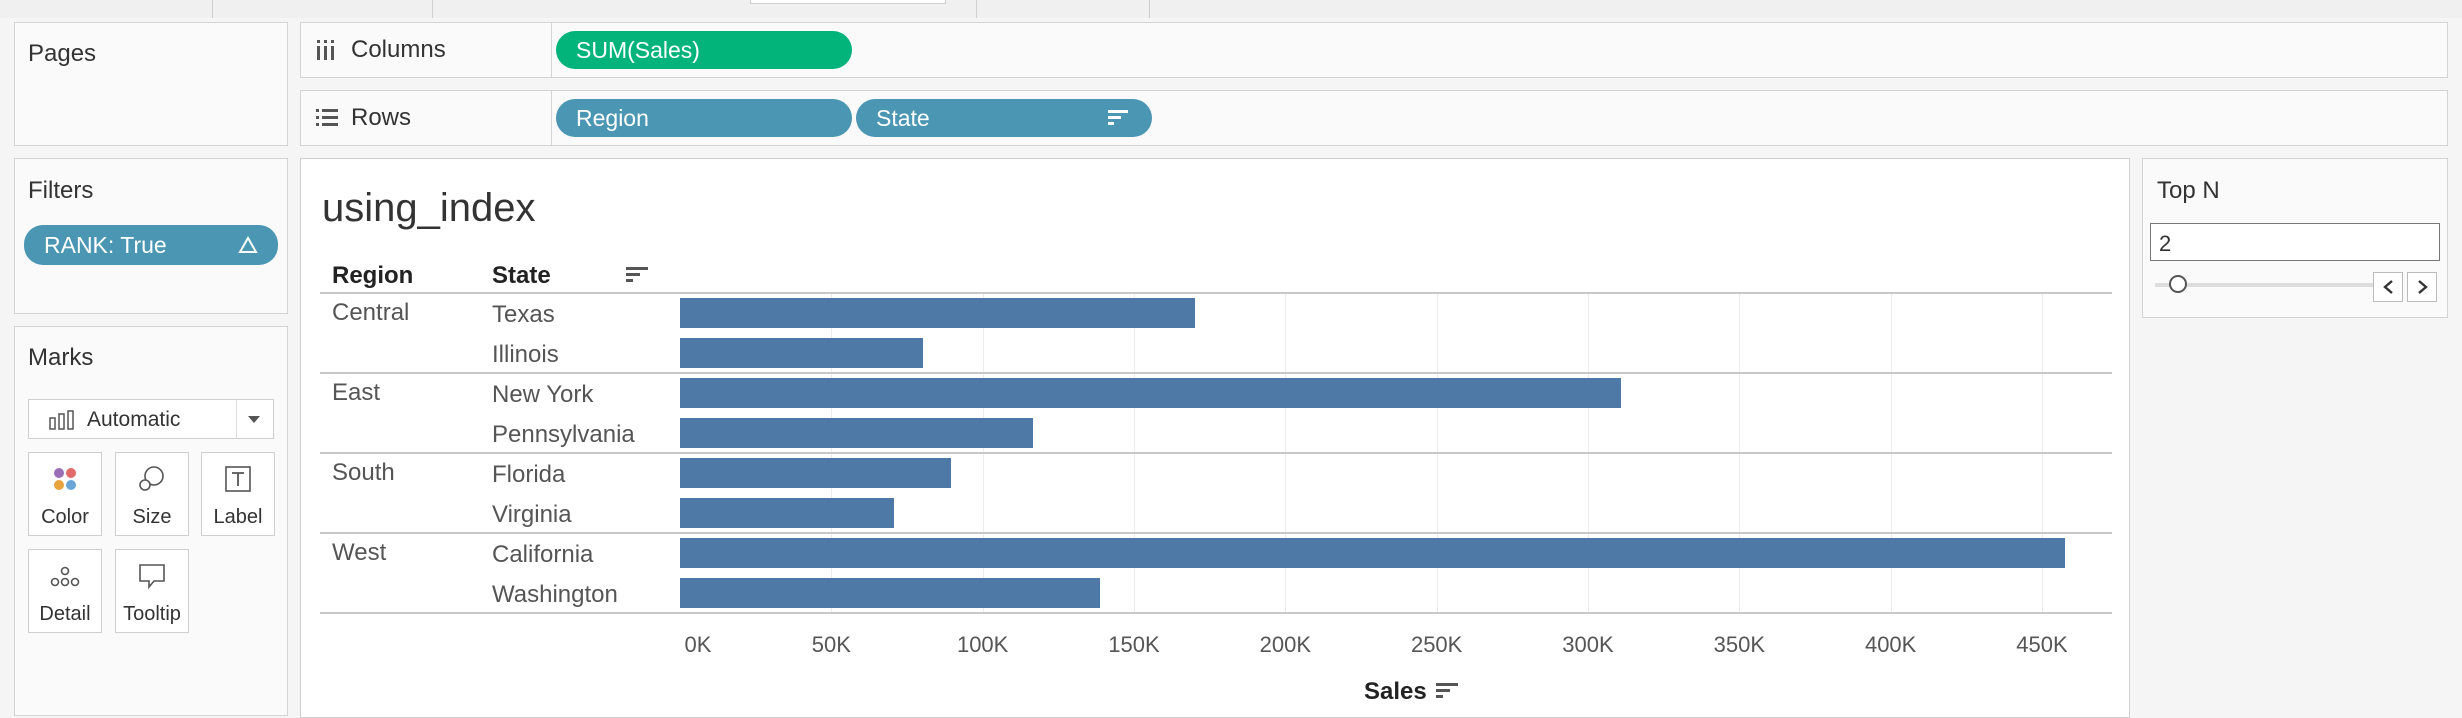 The height and width of the screenshot is (718, 2462). Describe the element at coordinates (555, 594) in the screenshot. I see `state-label: Washington` at that location.